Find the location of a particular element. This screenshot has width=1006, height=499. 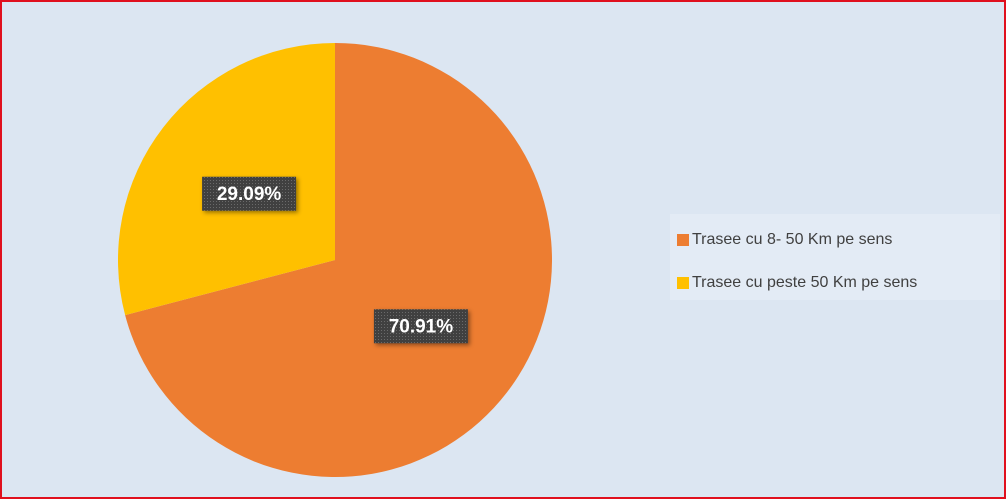

data-label: 29.09% is located at coordinates (249, 194).